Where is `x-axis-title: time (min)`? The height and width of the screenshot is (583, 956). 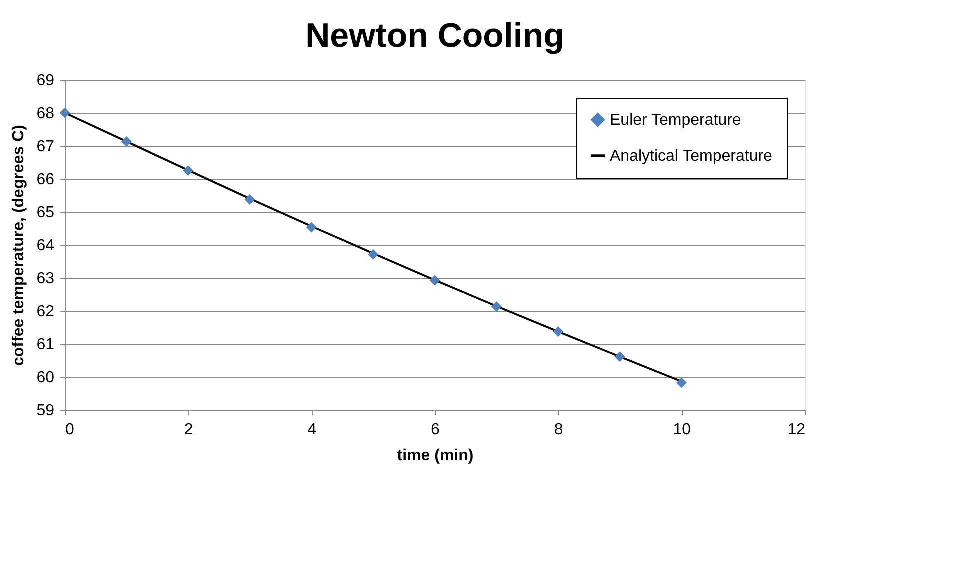 x-axis-title: time (min) is located at coordinates (435, 456).